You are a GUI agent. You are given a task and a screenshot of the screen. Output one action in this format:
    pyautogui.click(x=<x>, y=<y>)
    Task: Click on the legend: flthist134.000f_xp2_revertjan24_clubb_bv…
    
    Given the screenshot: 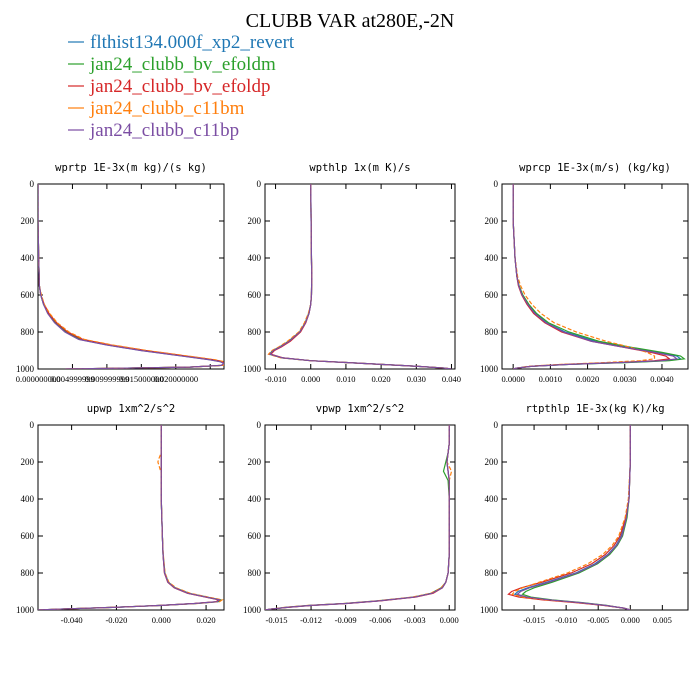 What is the action you would take?
    pyautogui.click(x=181, y=86)
    